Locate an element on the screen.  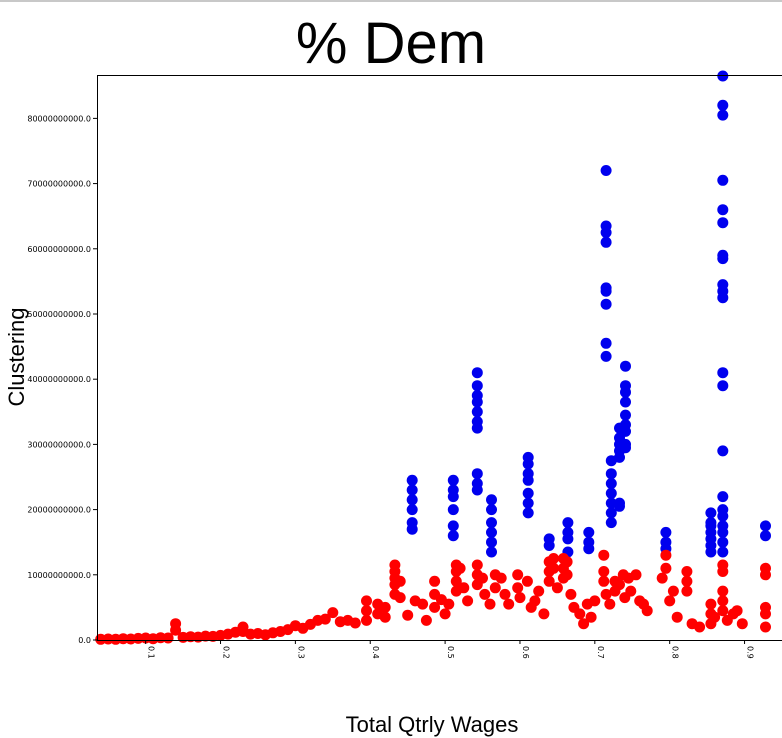
x-axis-label: Total Qtrly Wages is located at coordinates (432, 724).